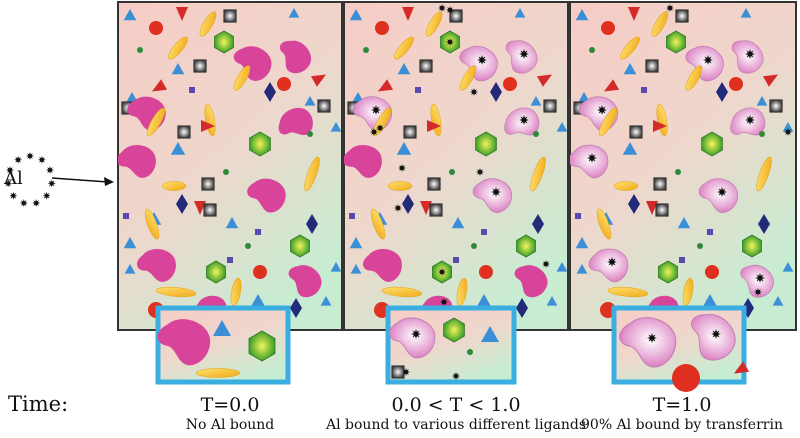 This screenshot has width=800, height=438. I want to click on stage-caption-t-mid: Al bound to various different ligands, so click(456, 425).